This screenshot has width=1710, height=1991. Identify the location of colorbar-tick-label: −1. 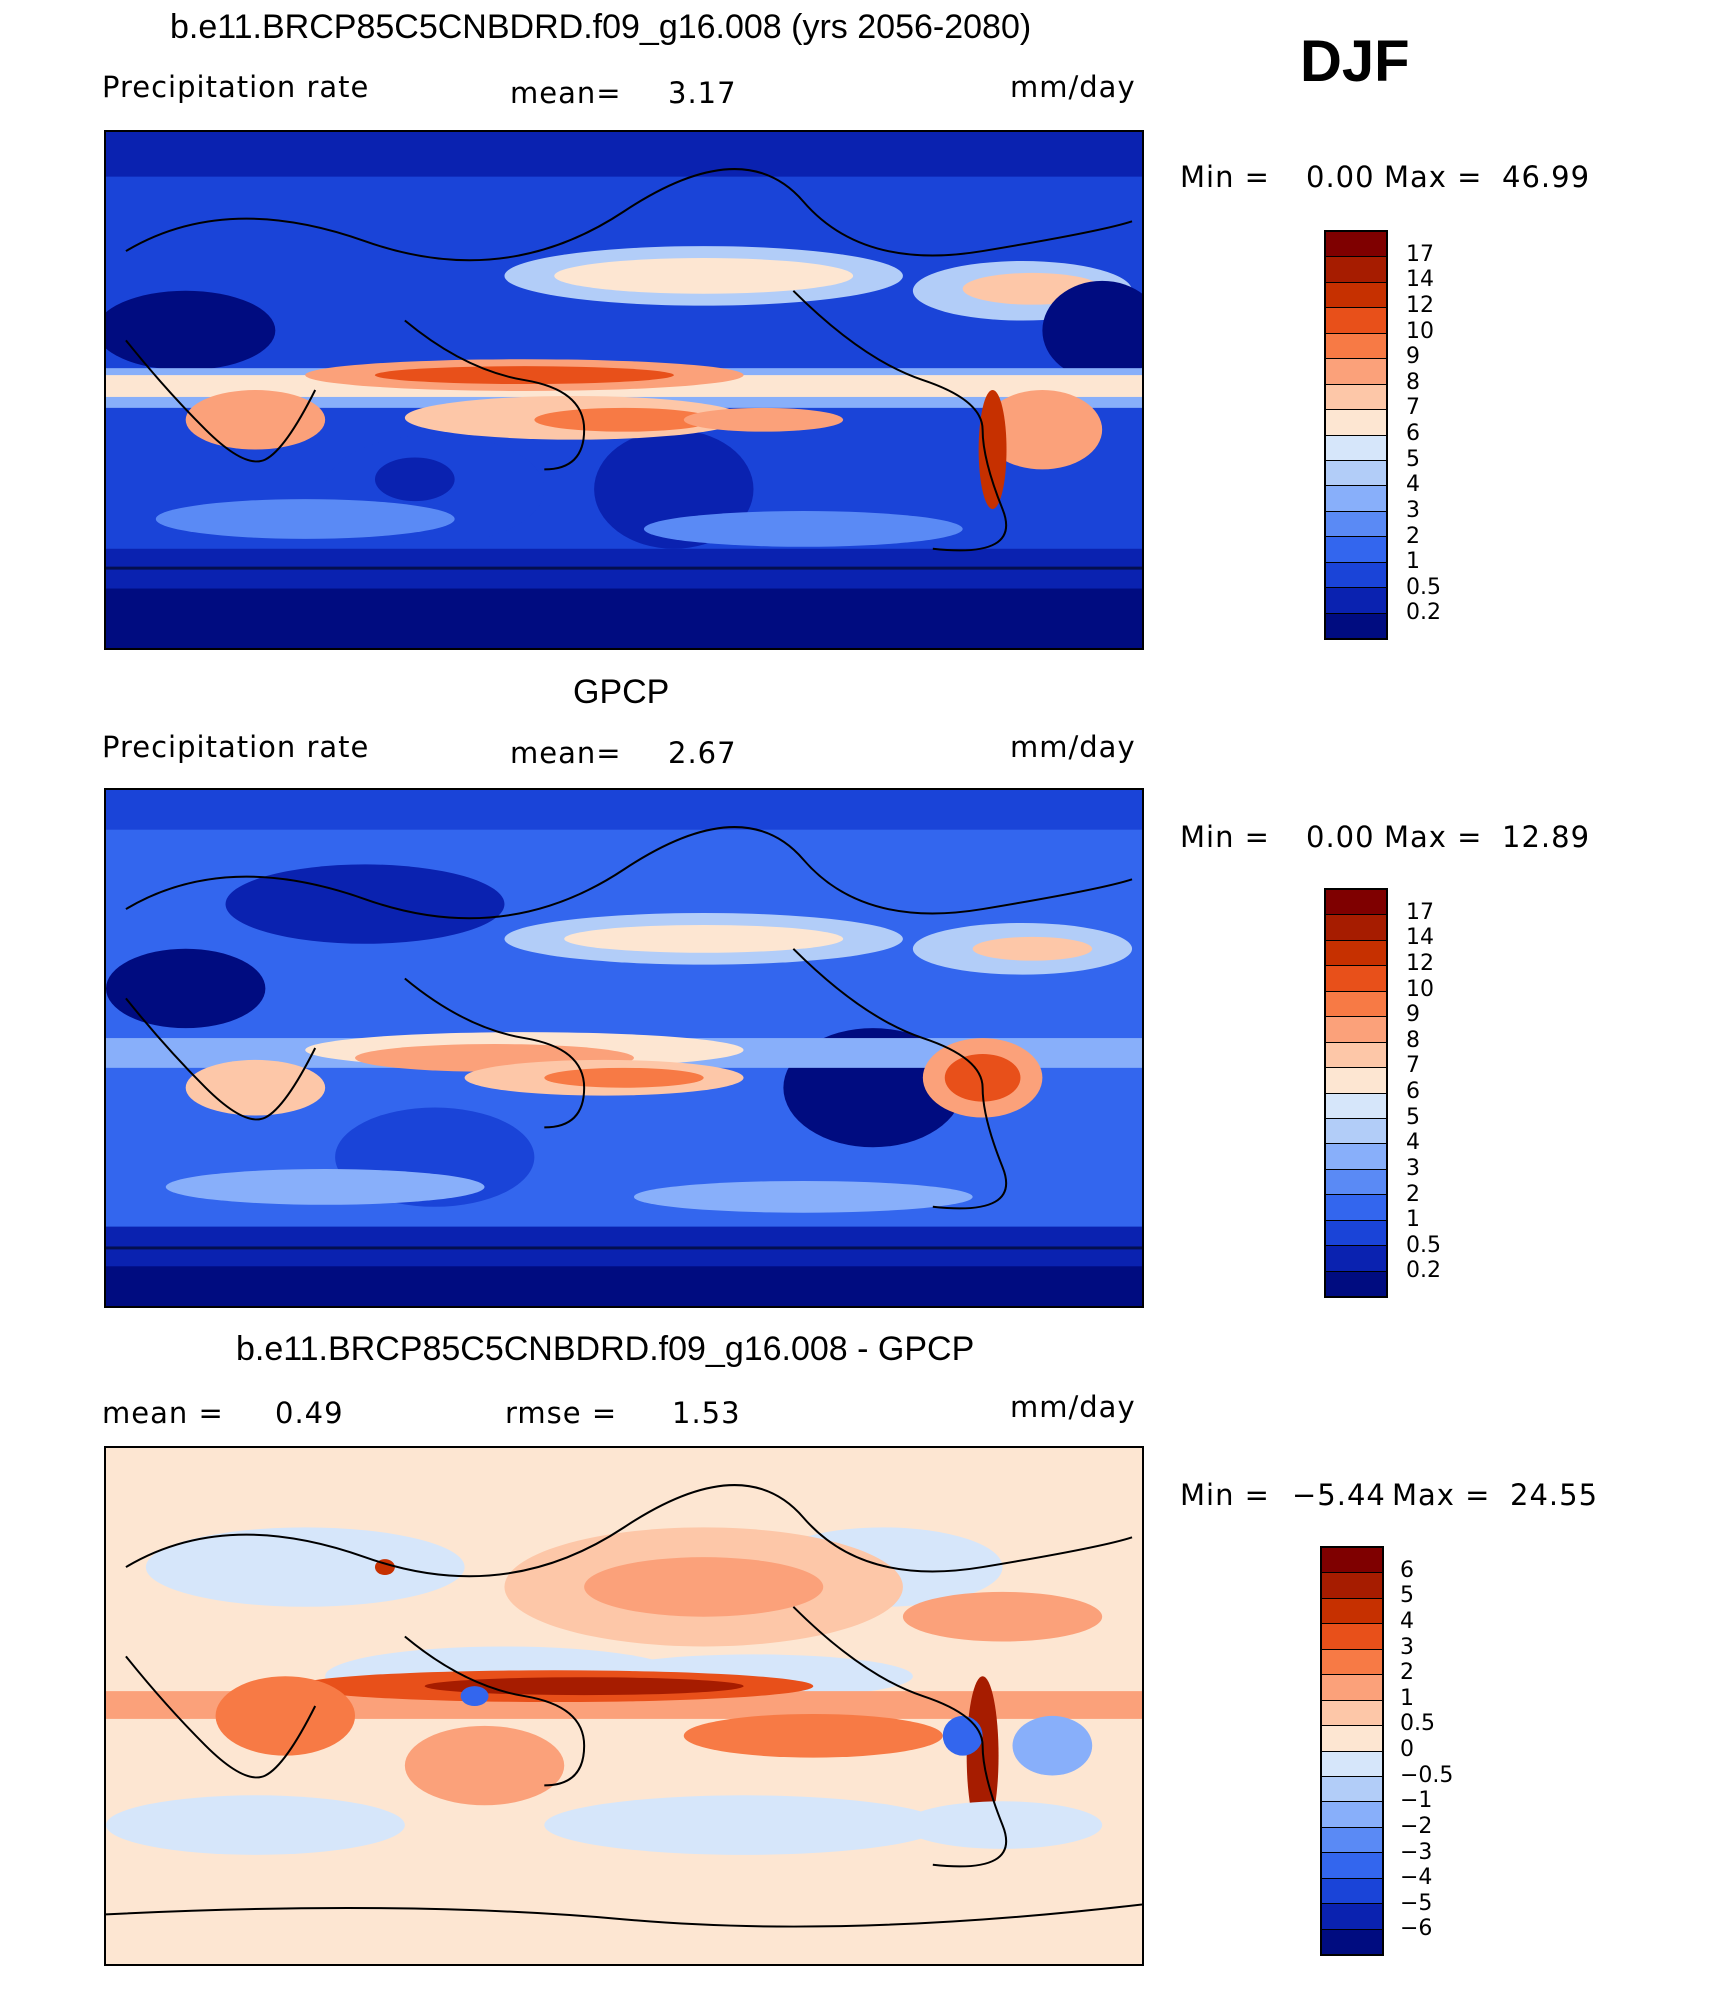
(1416, 1801).